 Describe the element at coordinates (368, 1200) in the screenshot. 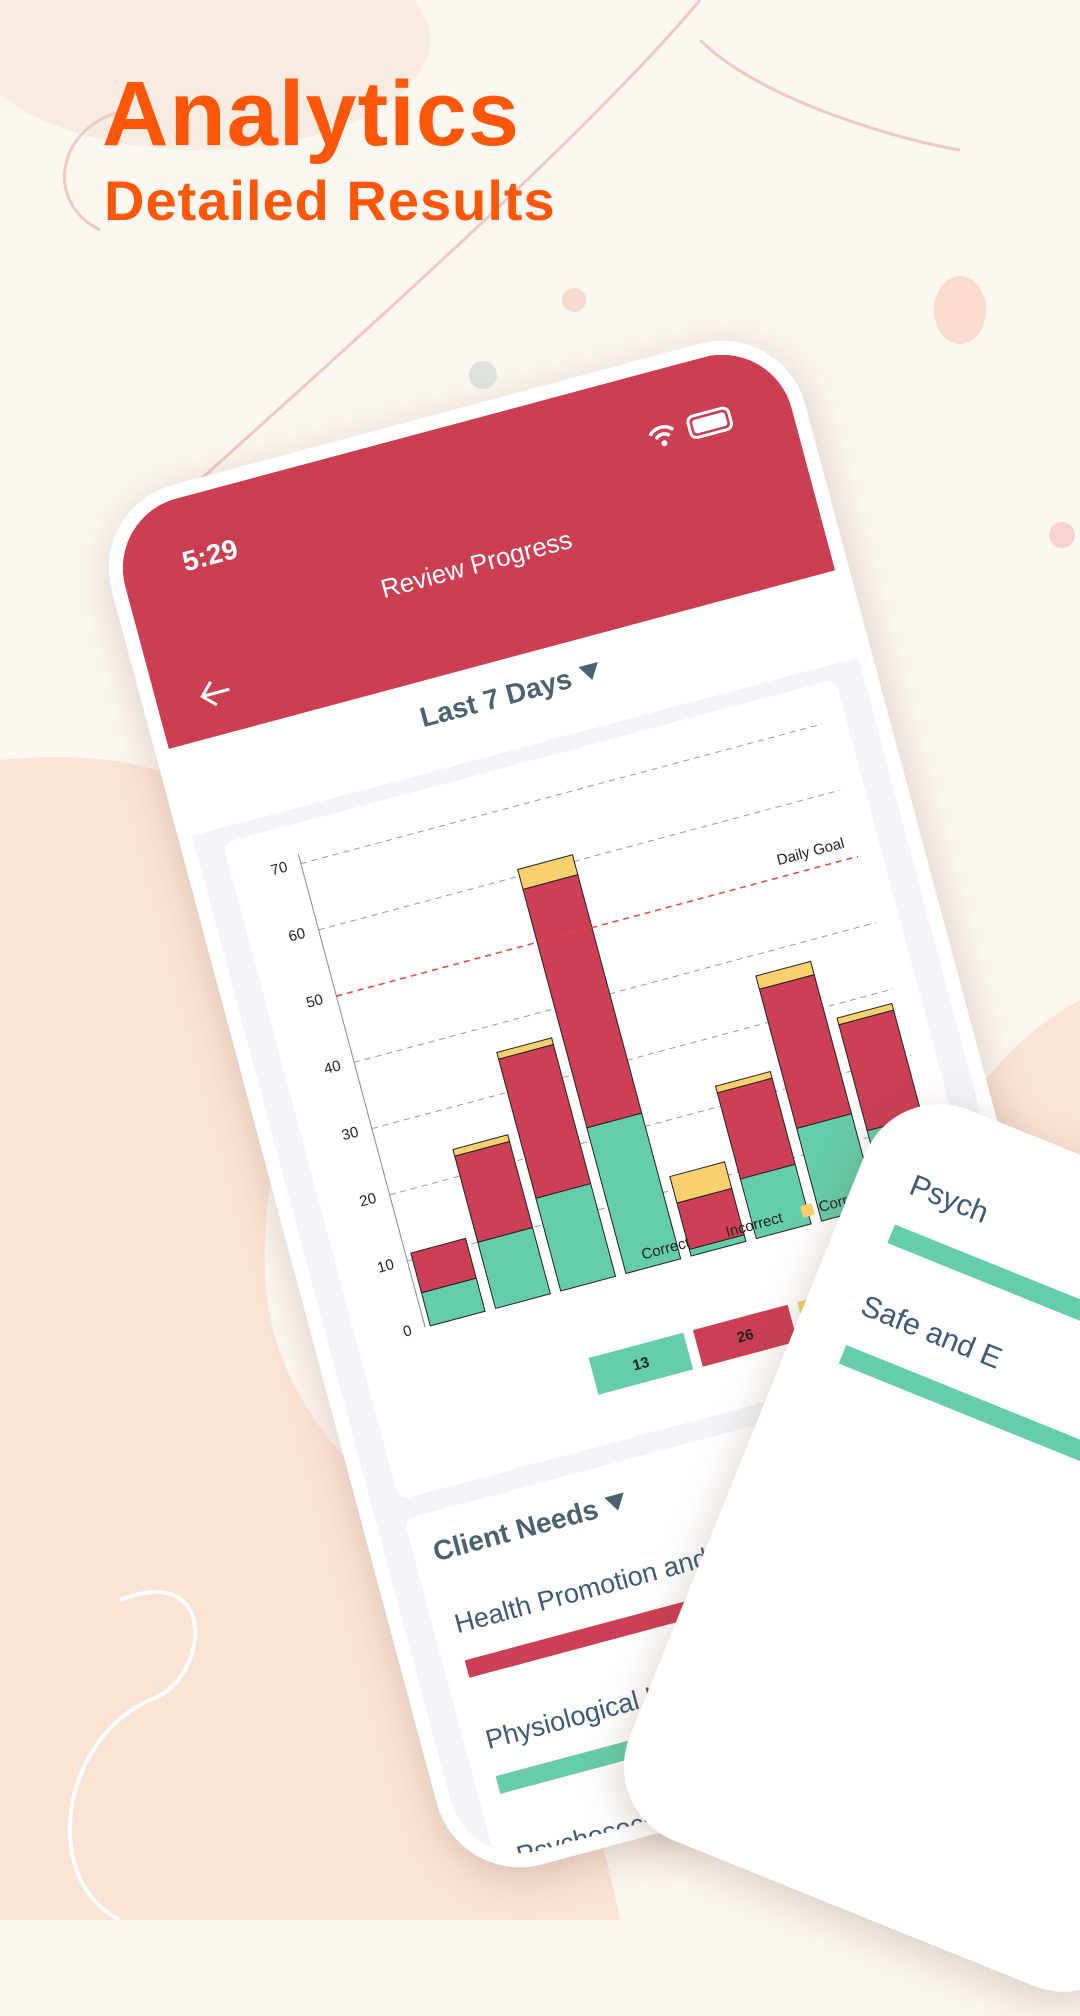

I see `y-tick-label: 20` at that location.